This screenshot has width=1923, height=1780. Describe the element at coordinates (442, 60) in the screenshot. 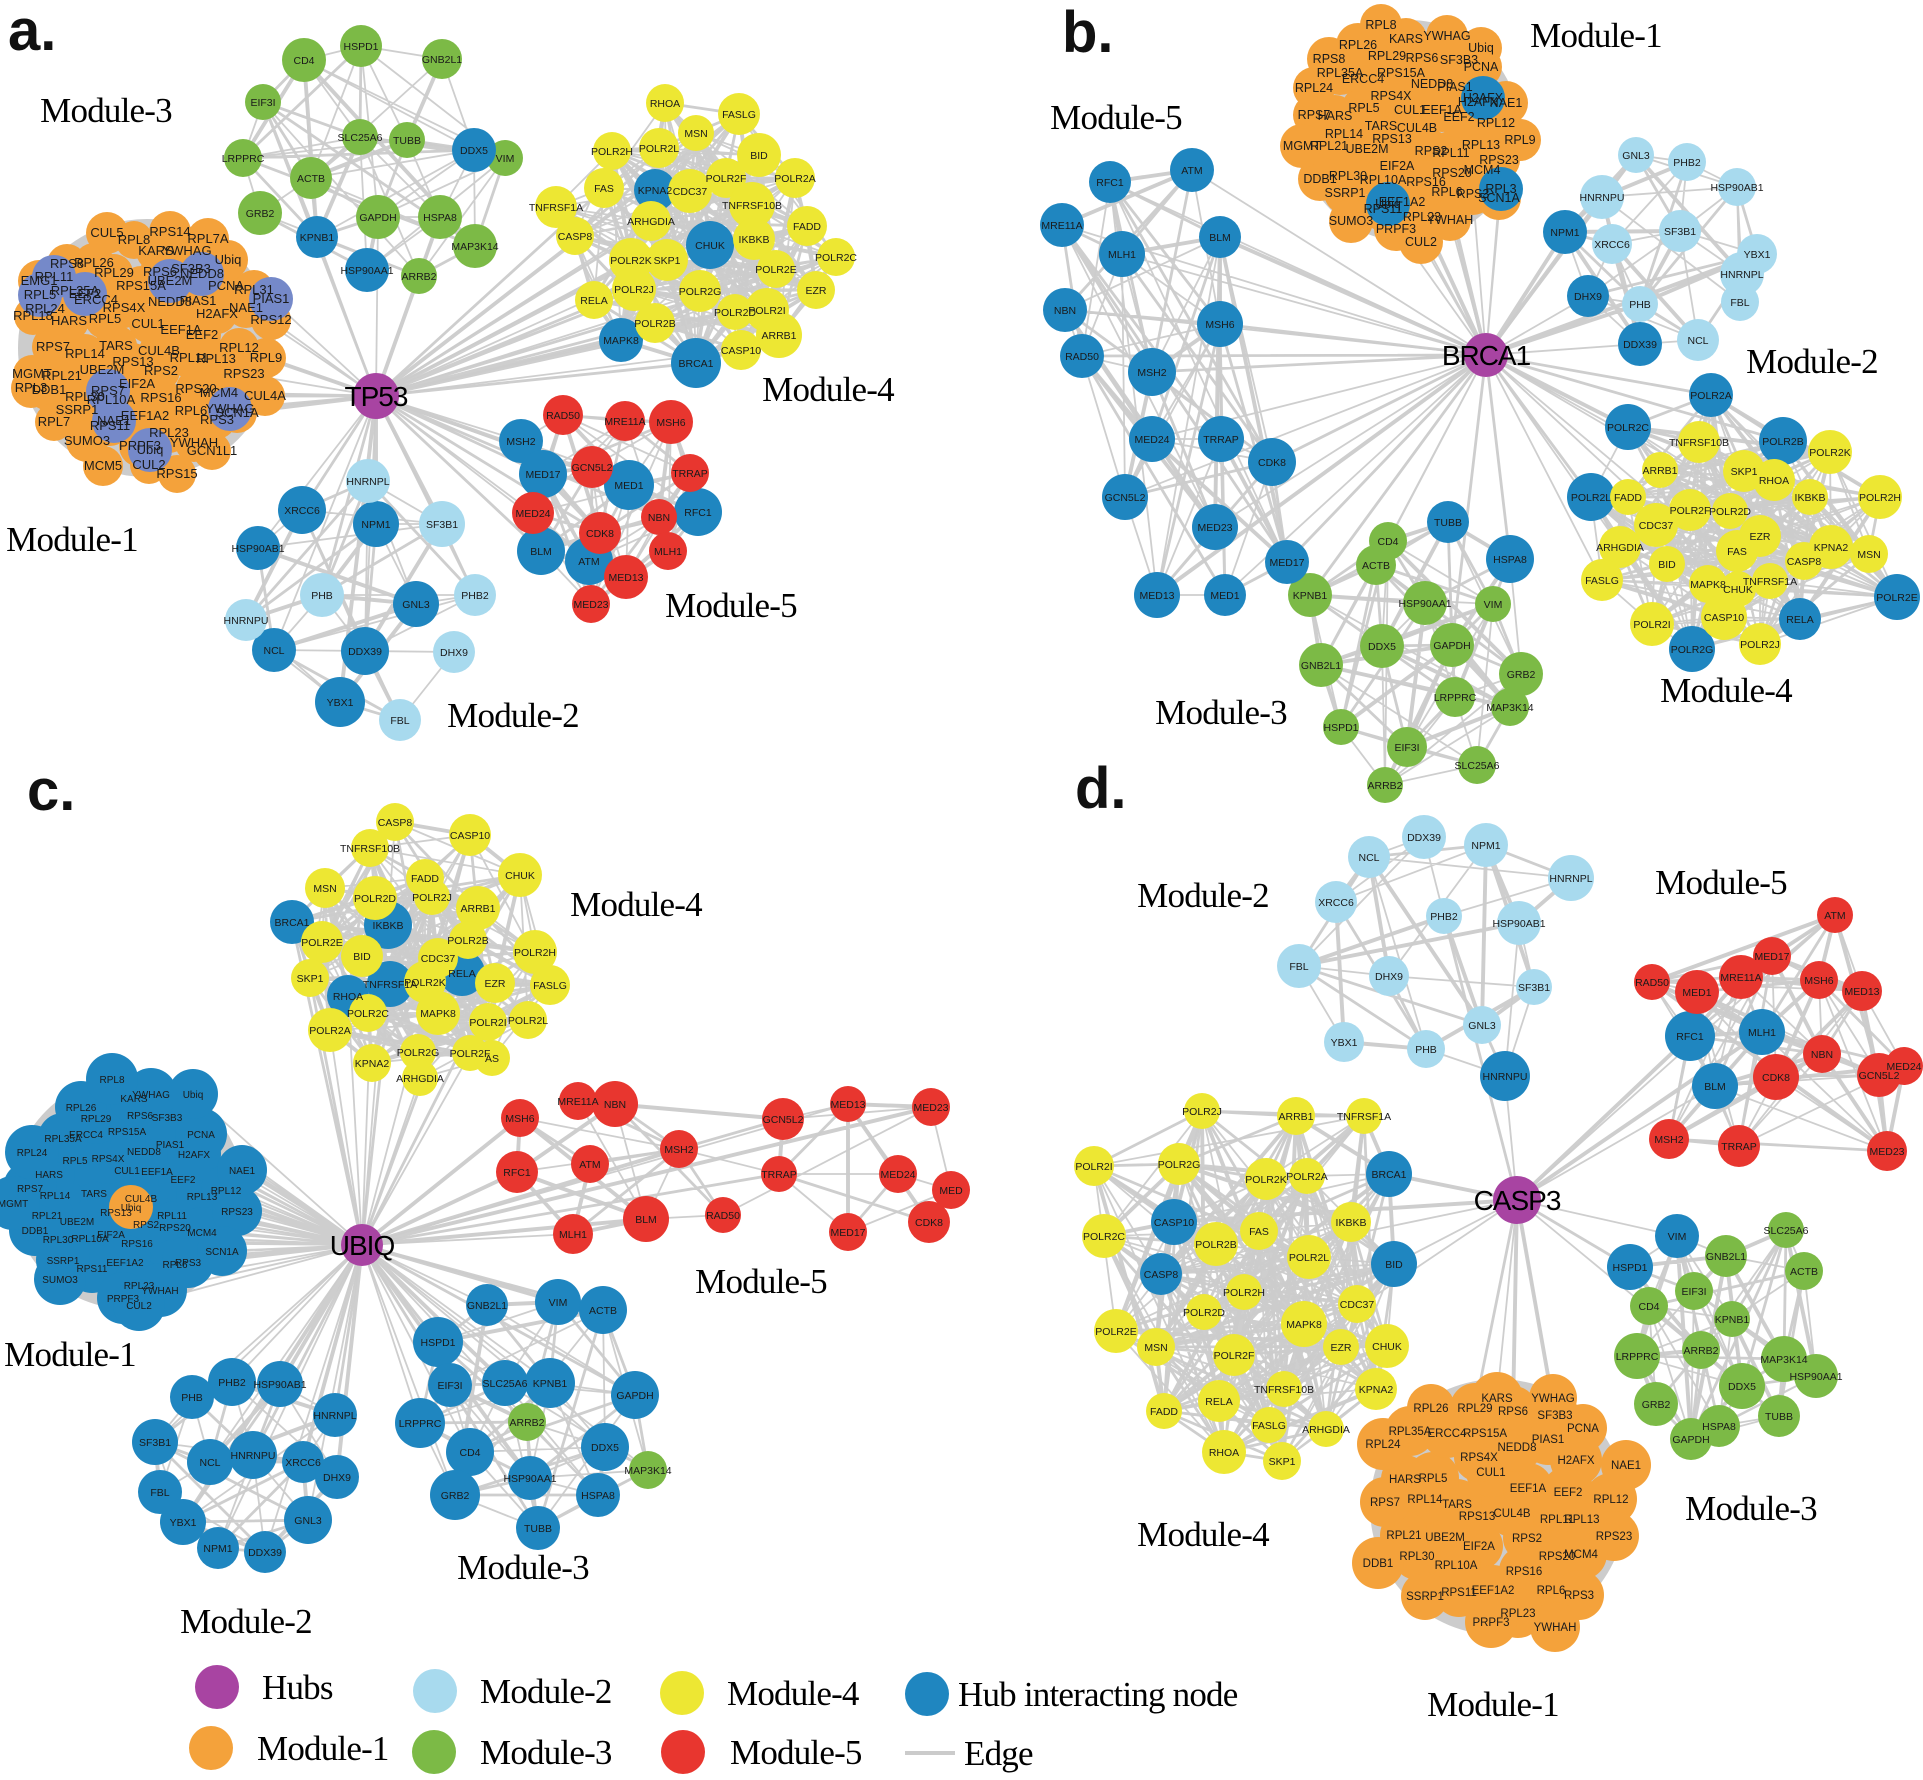

I see `svg-text: GNB2L1` at that location.